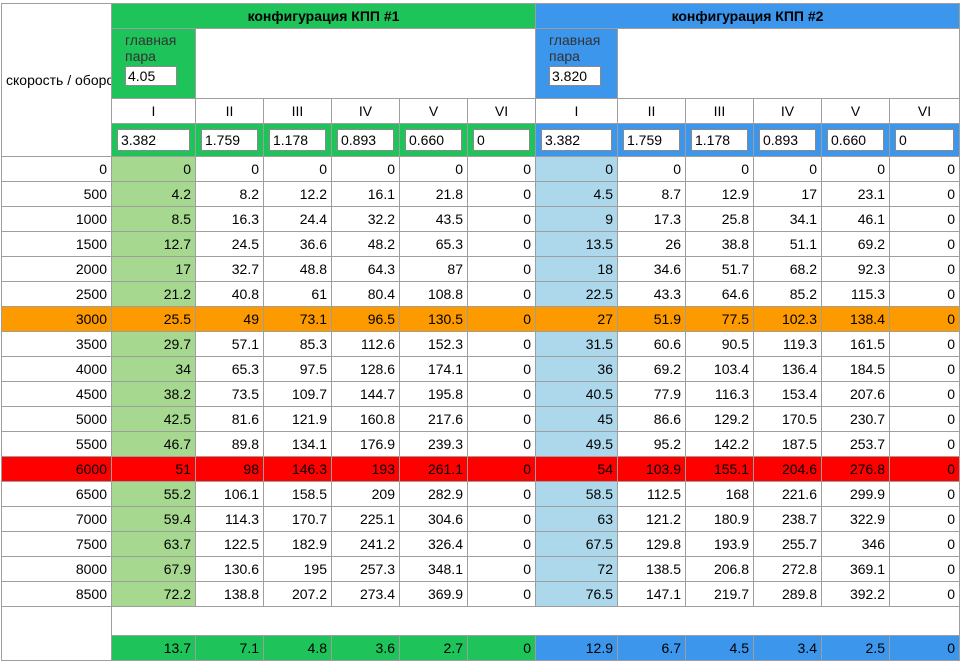 Image resolution: width=960 pixels, height=661 pixels. What do you see at coordinates (576, 140) in the screenshot?
I see `config2-gear-1-ratio-input` at bounding box center [576, 140].